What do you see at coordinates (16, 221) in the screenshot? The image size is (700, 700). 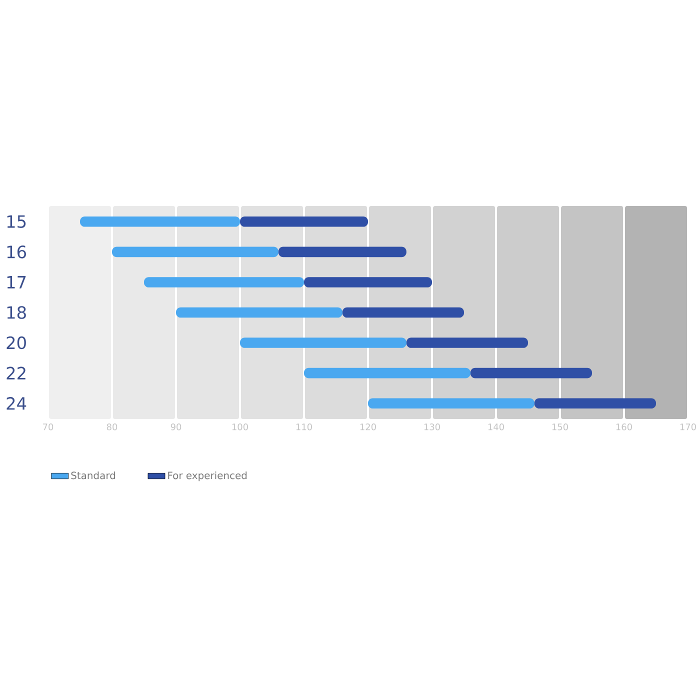 I see `y-tick-label: 15` at bounding box center [16, 221].